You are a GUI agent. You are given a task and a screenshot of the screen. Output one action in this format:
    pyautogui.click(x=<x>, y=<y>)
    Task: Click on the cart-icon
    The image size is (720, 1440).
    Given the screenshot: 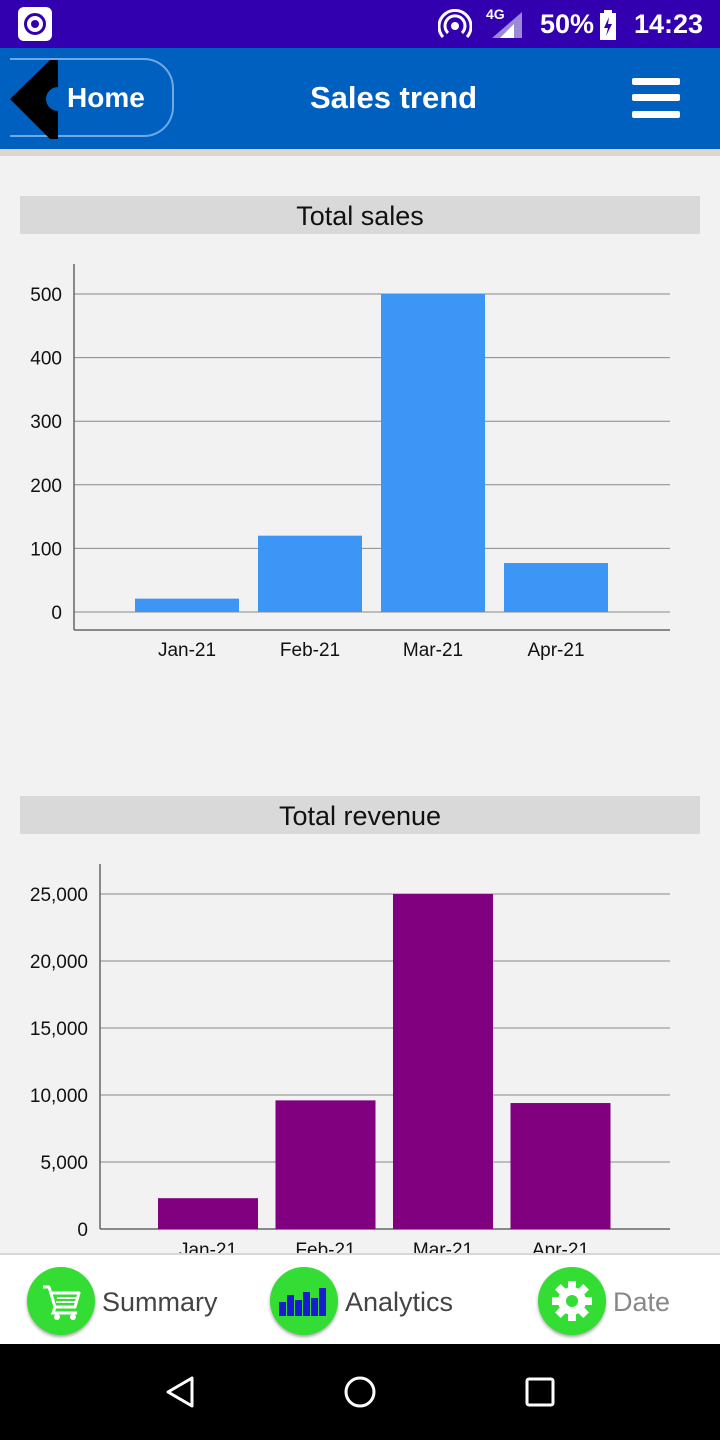 What is the action you would take?
    pyautogui.click(x=61, y=1301)
    